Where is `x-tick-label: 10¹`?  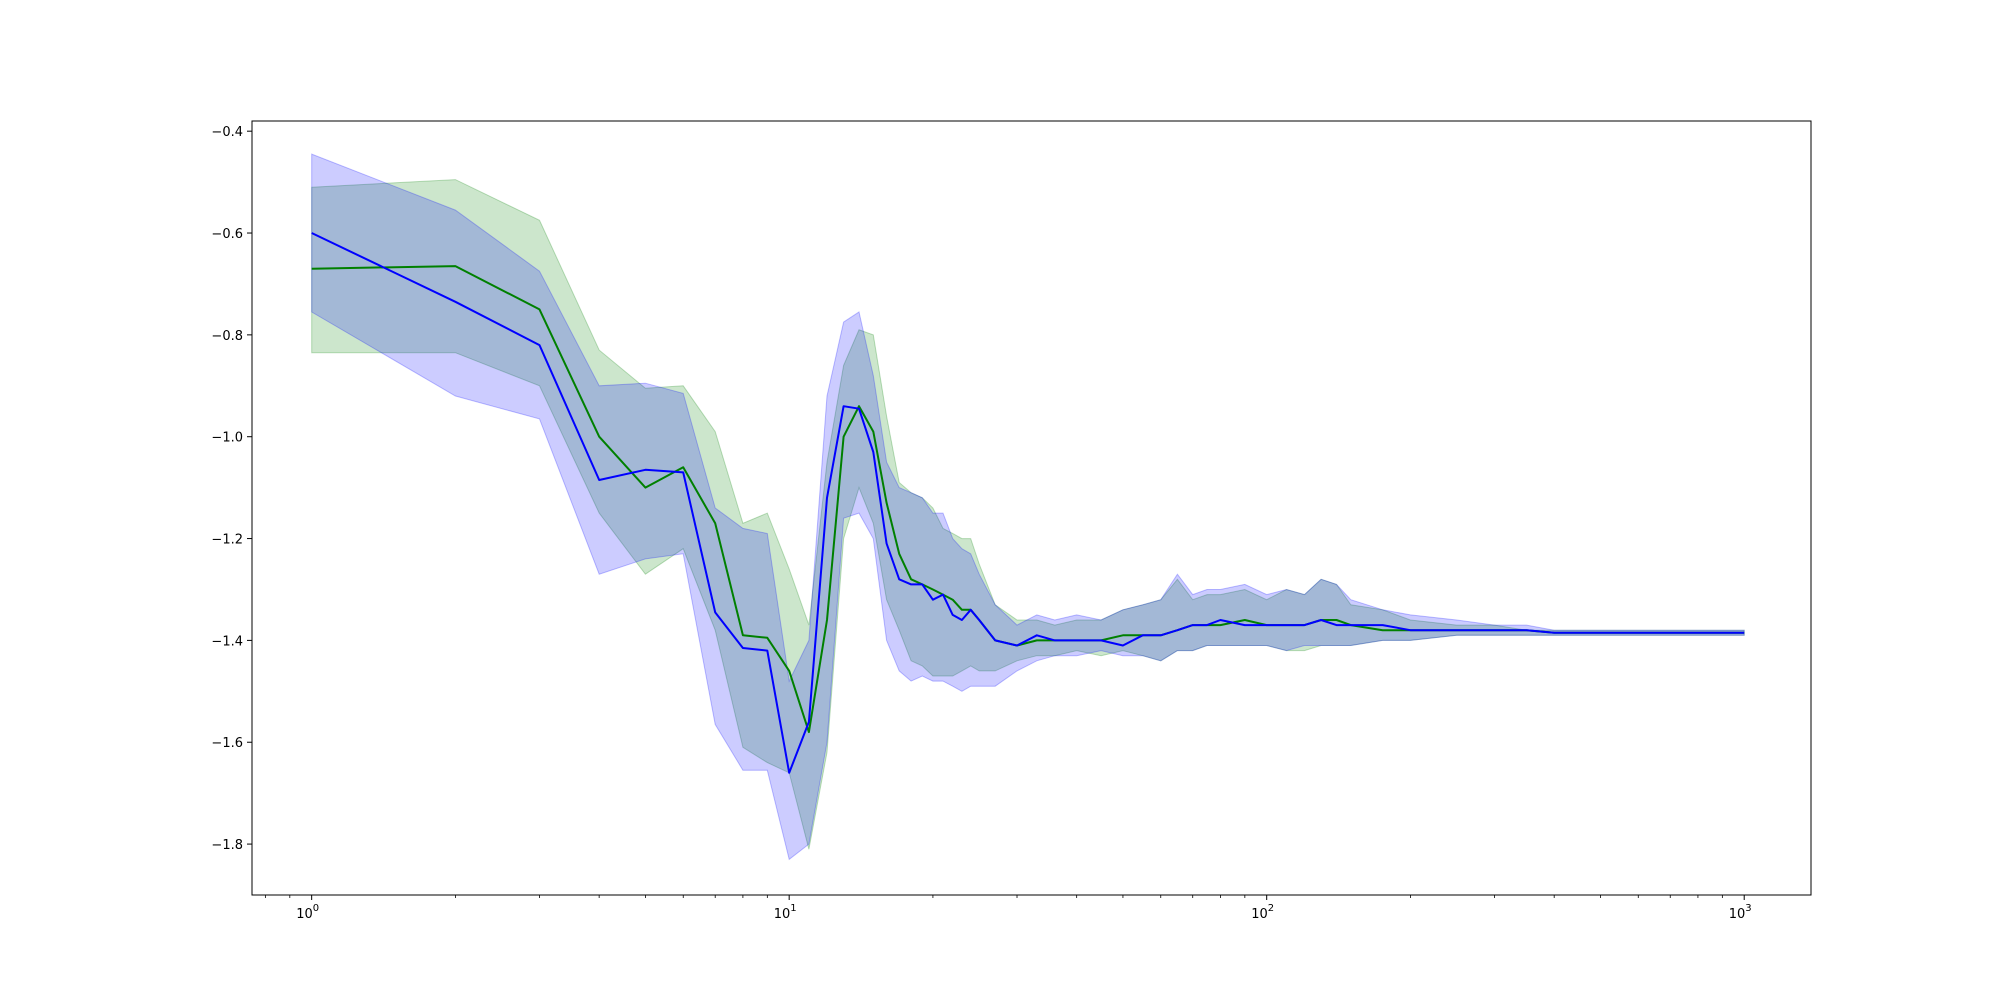 x-tick-label: 10¹ is located at coordinates (785, 912).